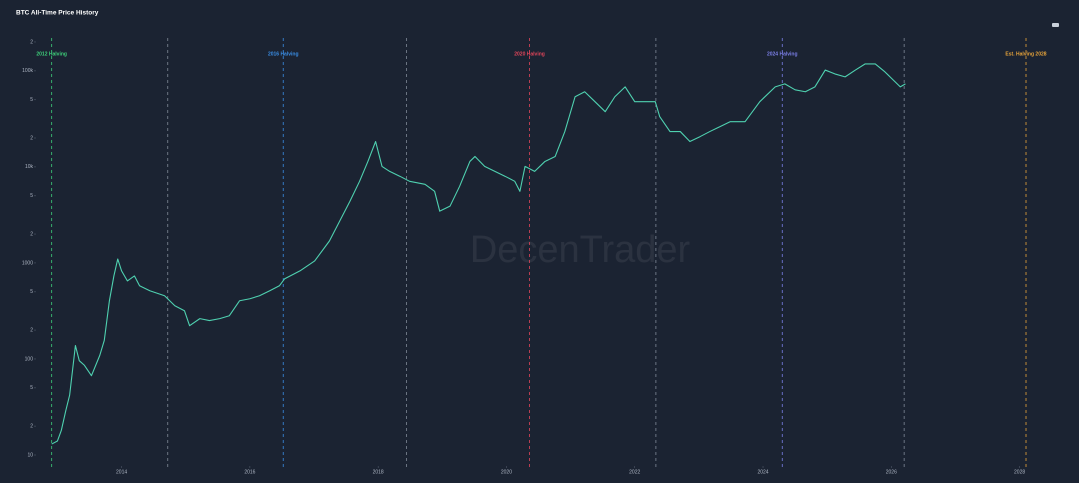 This screenshot has height=483, width=1079. Describe the element at coordinates (283, 54) in the screenshot. I see `halving-label: 2016 Halving` at that location.